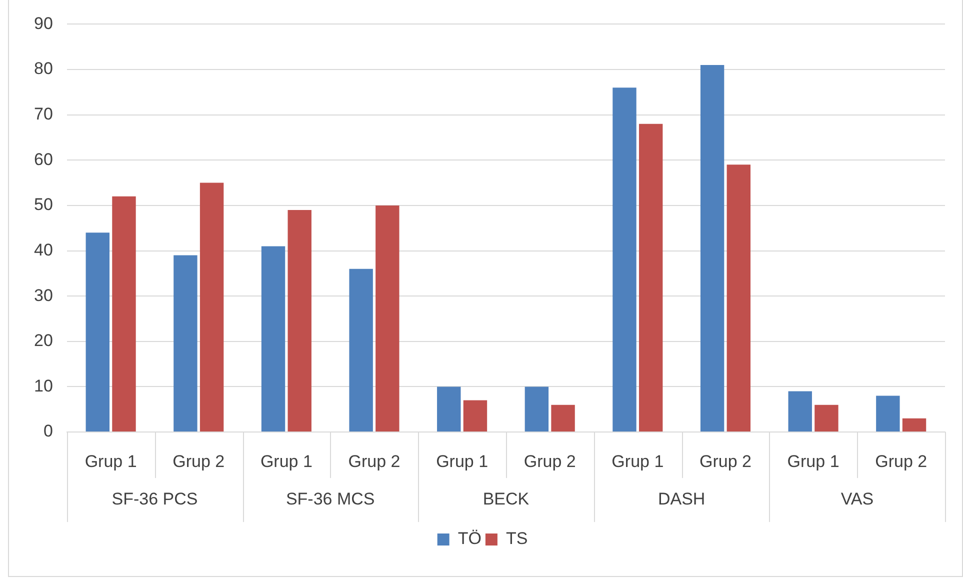  I want to click on y-tick-label: 60, so click(43, 159).